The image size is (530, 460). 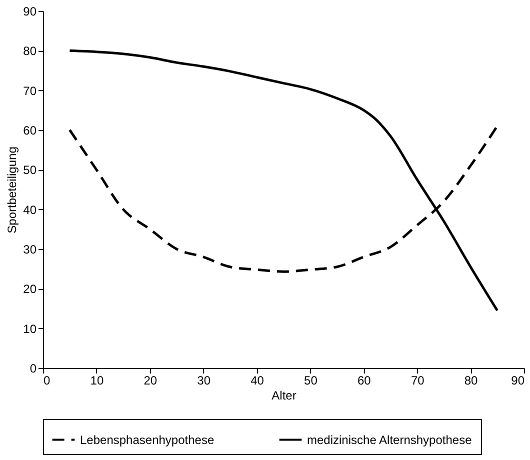 I want to click on x-tick-label: 20, so click(x=151, y=381).